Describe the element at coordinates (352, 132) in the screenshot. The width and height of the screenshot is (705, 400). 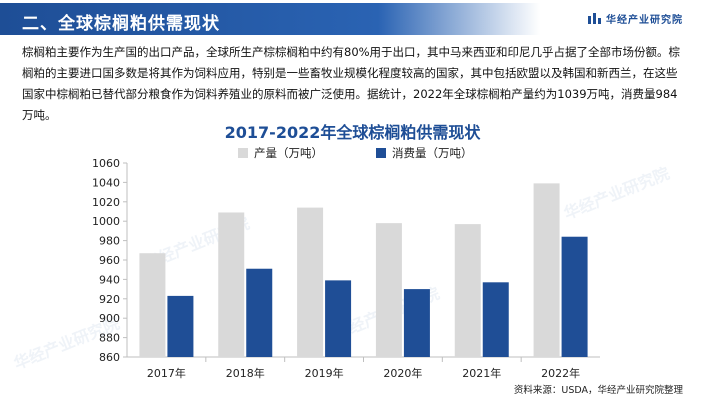
I see `chart-title: 2017-2022年全球棕榈粕供需现状` at that location.